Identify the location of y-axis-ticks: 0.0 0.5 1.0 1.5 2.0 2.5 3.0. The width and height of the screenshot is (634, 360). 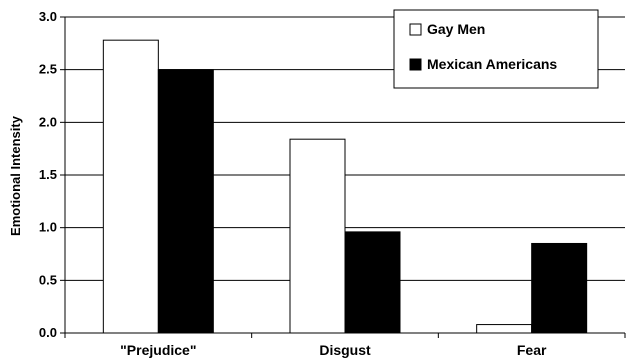
(52, 174).